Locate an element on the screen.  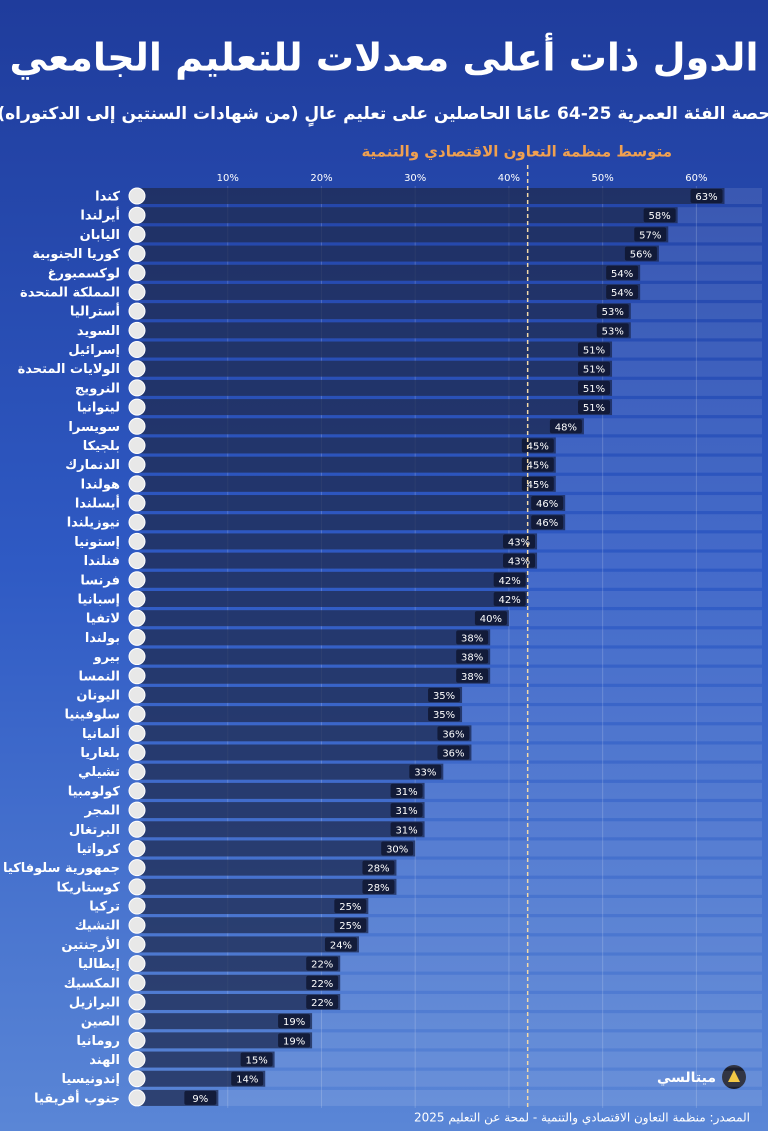
category-label: هولندا is located at coordinates (100, 484).